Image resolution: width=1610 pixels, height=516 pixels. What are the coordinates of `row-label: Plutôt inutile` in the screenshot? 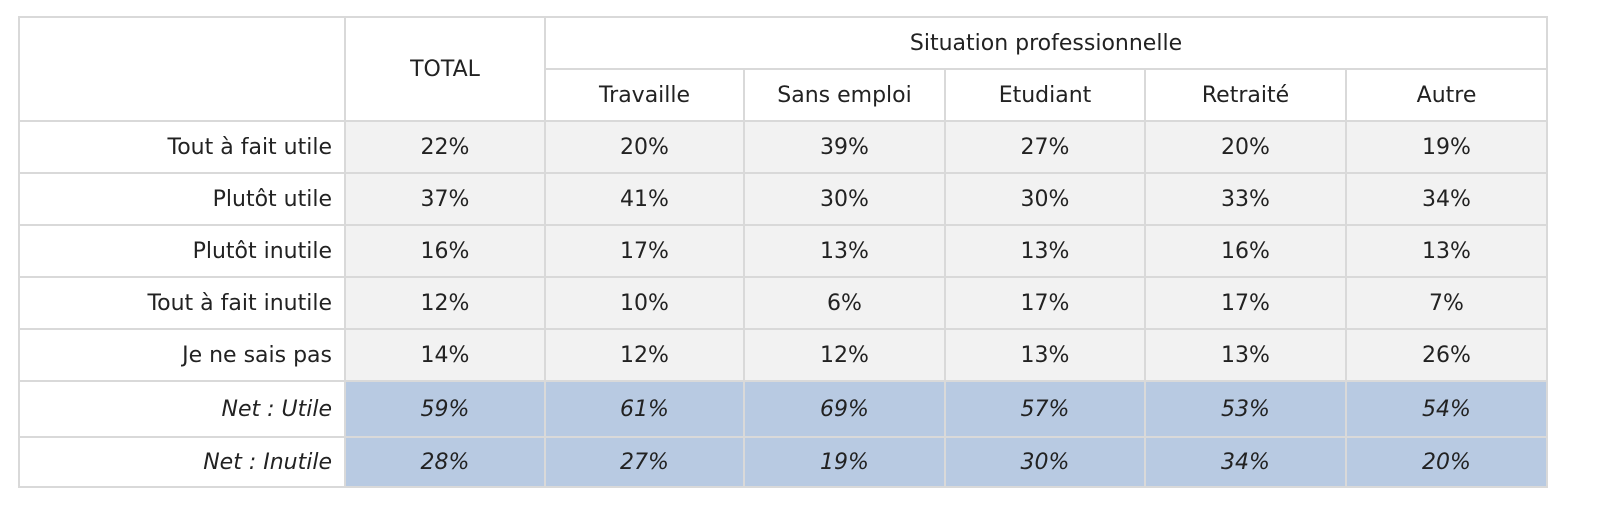 It's located at (182, 251).